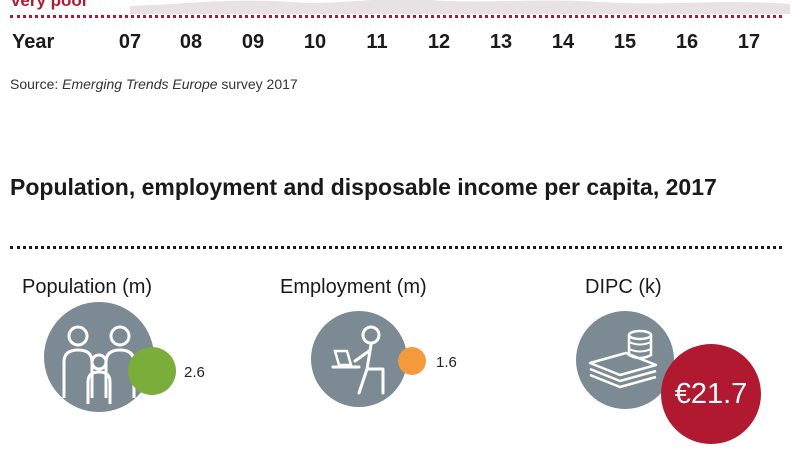  I want to click on source-title: Emerging Trends Europe, so click(140, 84).